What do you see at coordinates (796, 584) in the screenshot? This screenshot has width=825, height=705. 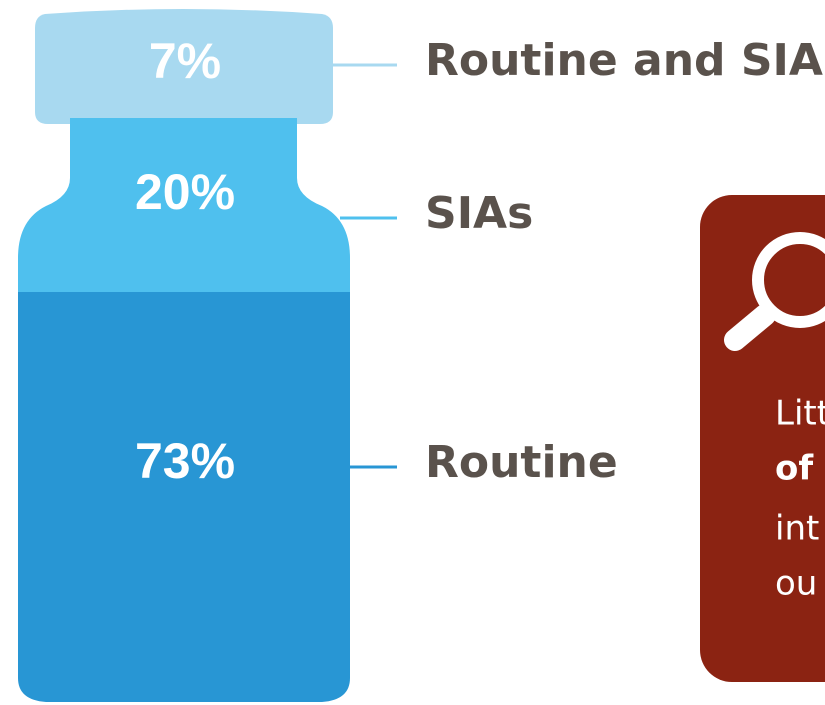 I see `callout-text: ou` at bounding box center [796, 584].